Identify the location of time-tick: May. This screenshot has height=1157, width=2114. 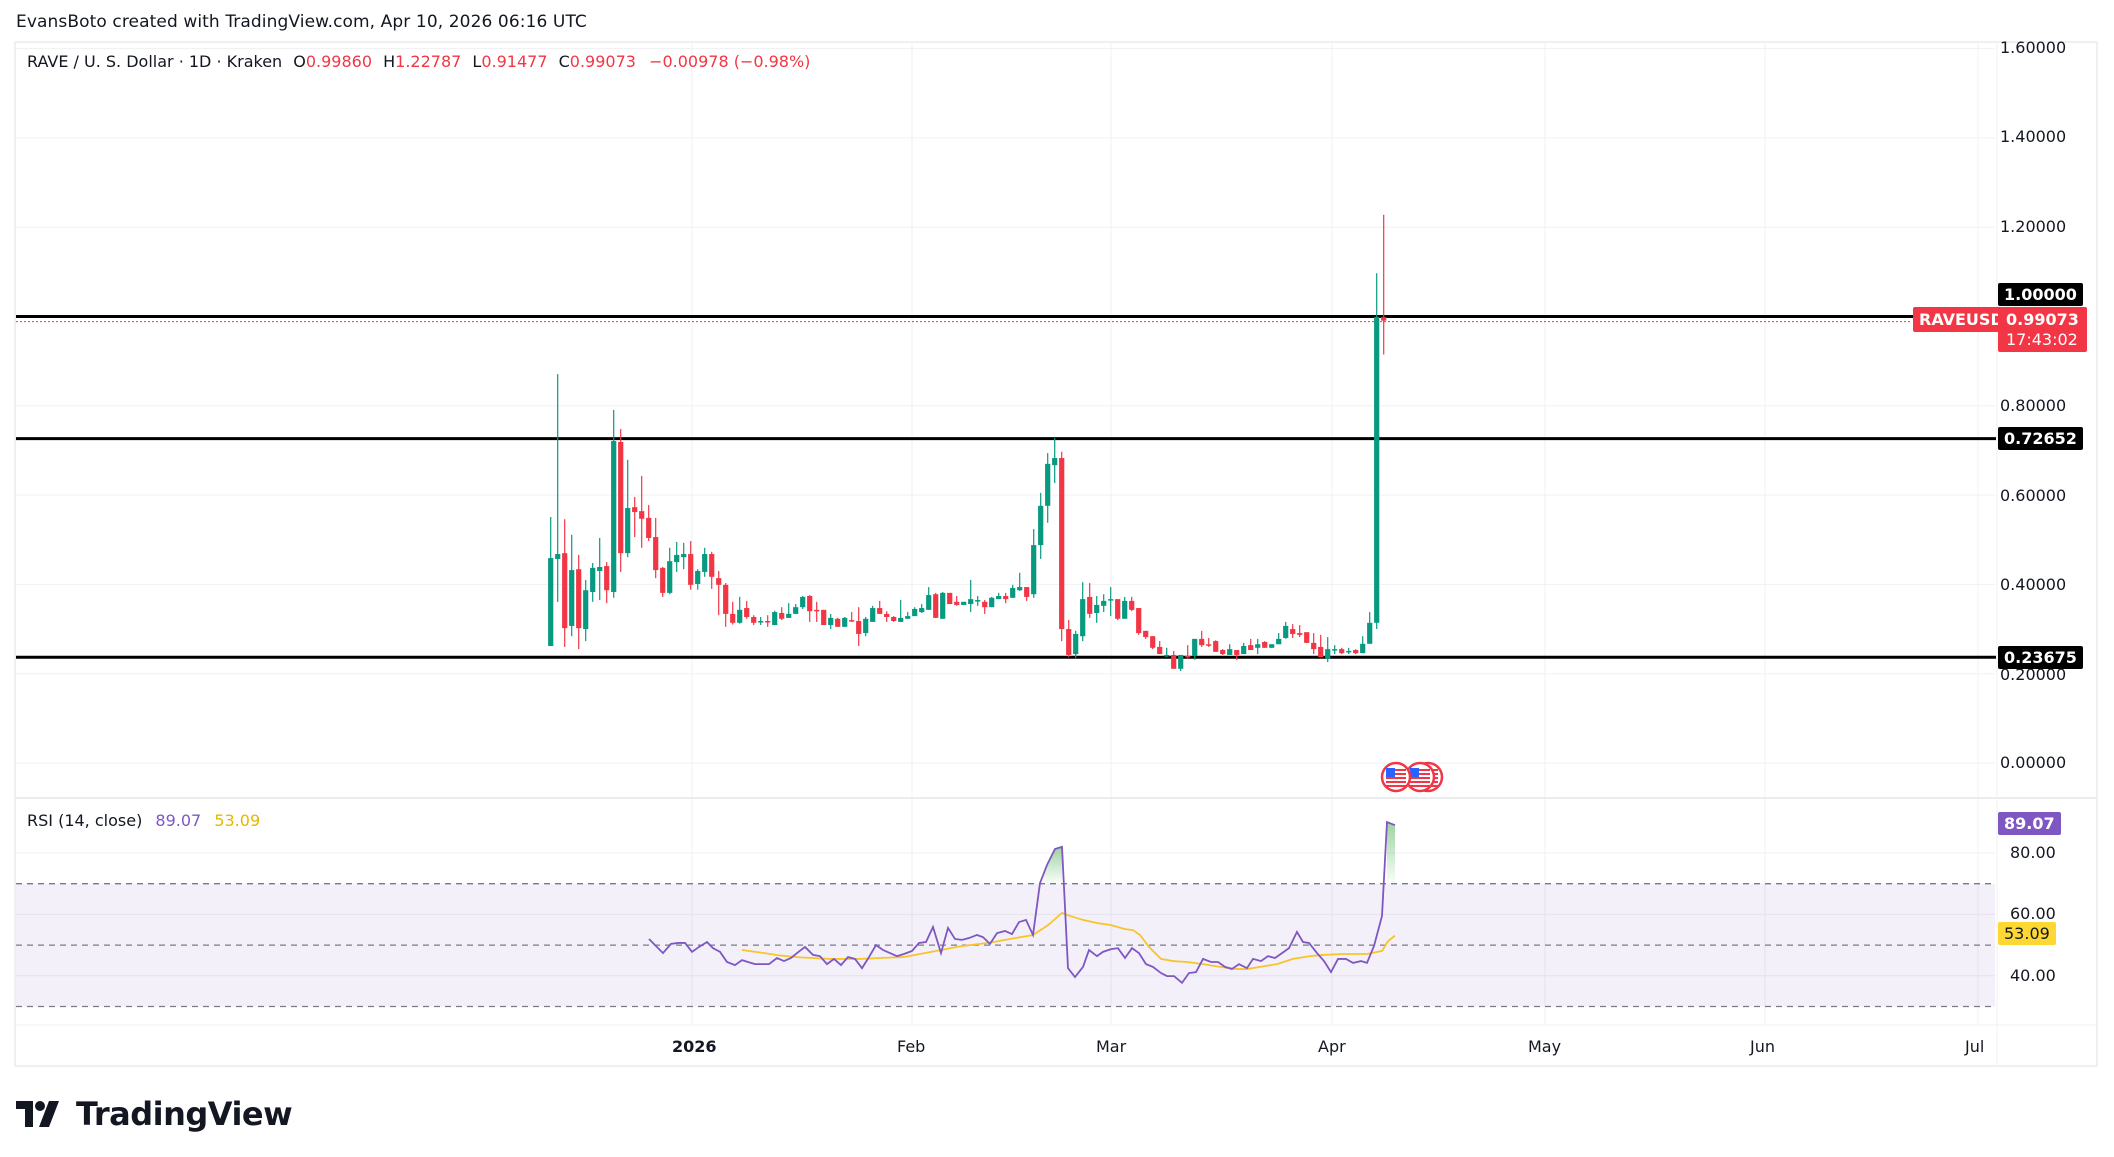
(1545, 1046).